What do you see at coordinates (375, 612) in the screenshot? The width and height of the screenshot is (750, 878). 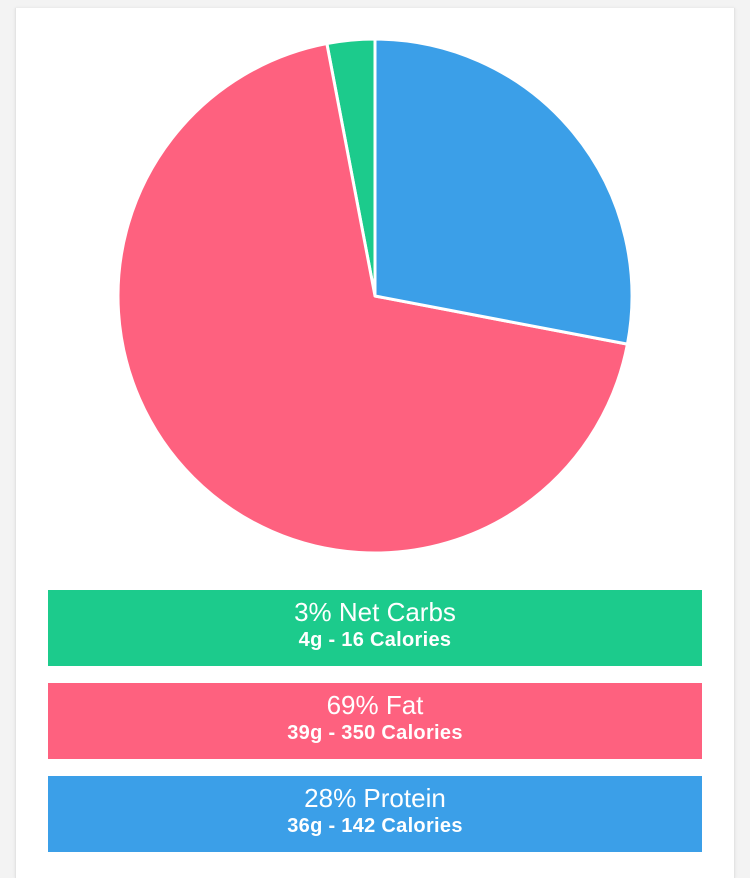 I see `legend-net-carbs-title: 3% Net Carbs` at bounding box center [375, 612].